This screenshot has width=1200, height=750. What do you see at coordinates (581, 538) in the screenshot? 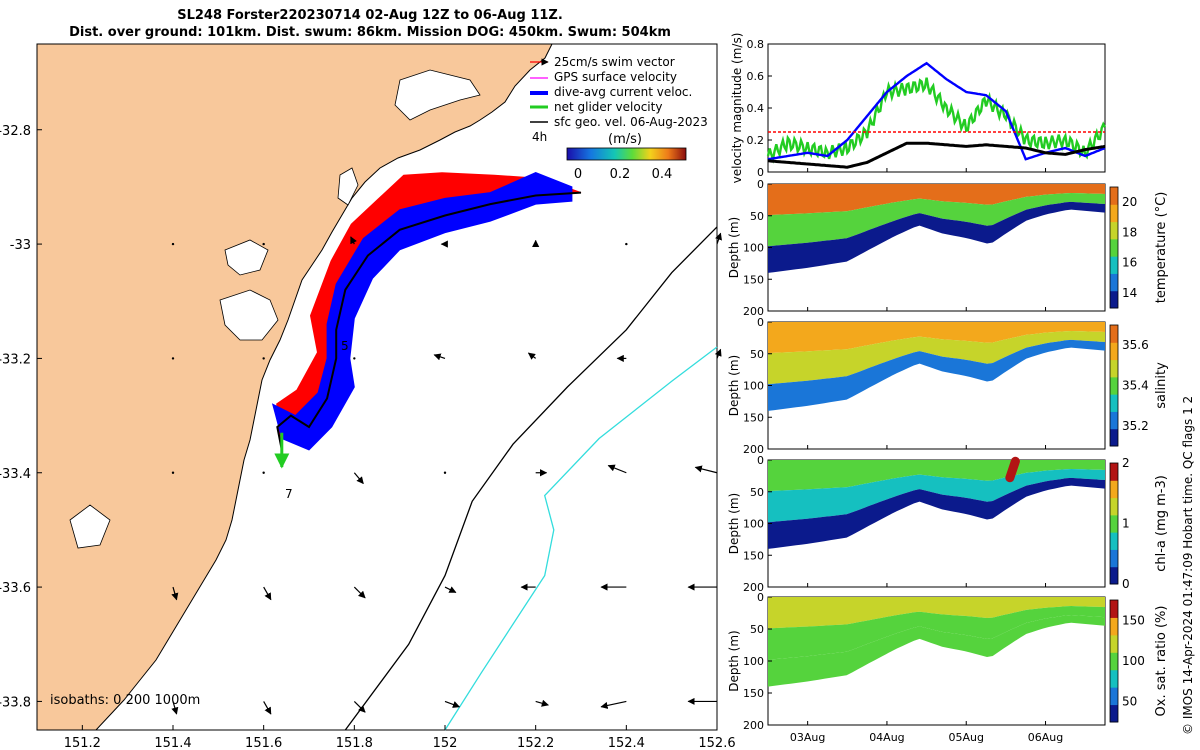
I see `isobath-1000m-line` at bounding box center [581, 538].